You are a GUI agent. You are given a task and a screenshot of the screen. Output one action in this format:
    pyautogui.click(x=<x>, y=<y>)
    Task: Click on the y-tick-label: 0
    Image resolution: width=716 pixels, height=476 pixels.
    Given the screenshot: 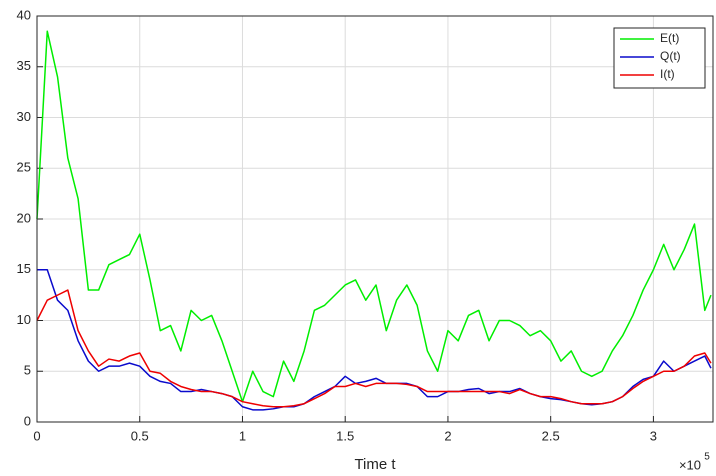 What is the action you would take?
    pyautogui.click(x=27, y=420)
    